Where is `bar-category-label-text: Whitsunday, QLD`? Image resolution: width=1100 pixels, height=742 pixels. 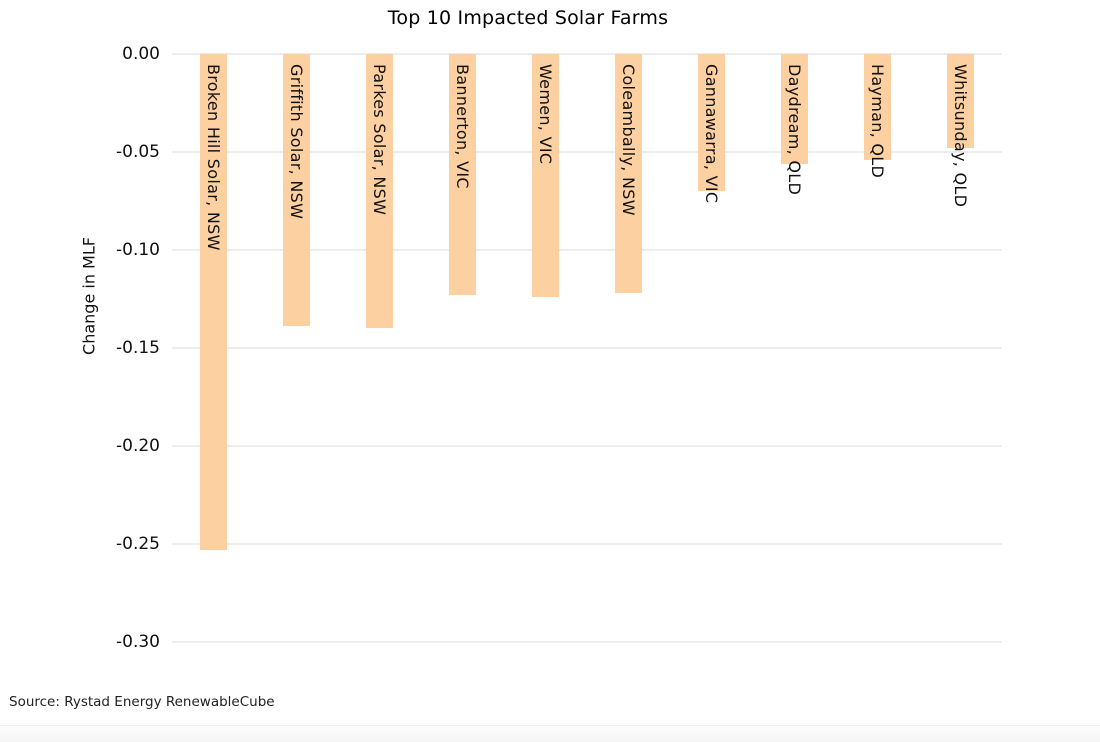 bar-category-label-text: Whitsunday, QLD is located at coordinates (960, 136).